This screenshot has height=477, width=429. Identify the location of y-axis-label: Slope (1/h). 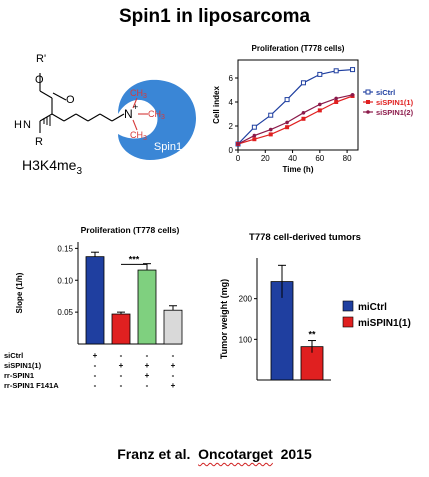
(19, 292).